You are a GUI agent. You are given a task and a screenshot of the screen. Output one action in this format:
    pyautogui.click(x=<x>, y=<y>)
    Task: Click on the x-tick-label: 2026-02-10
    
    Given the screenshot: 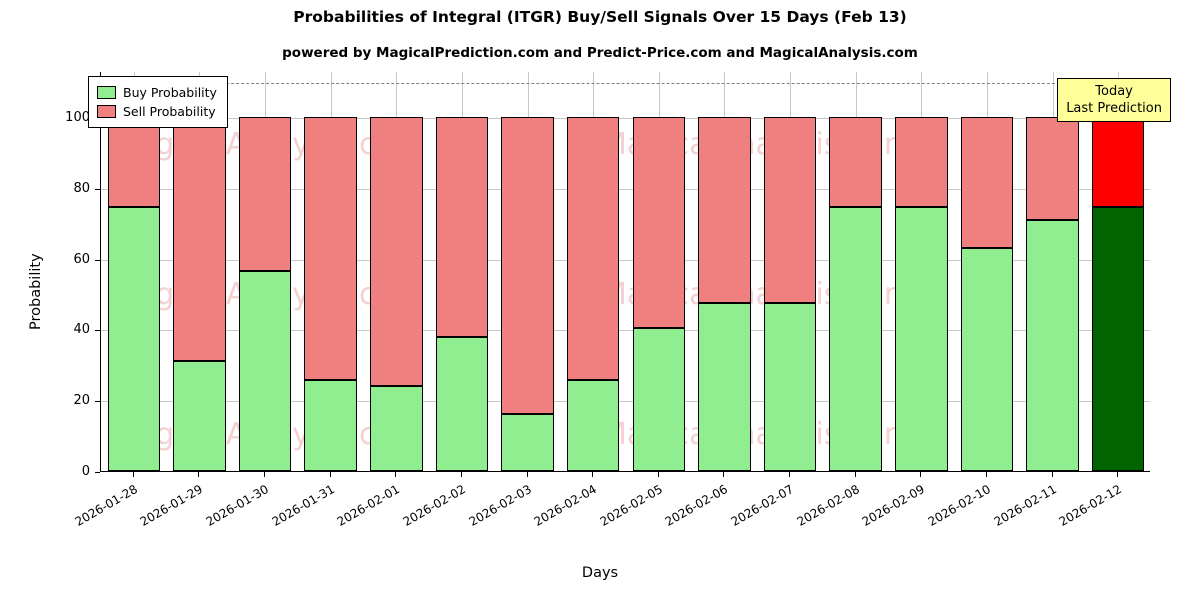 What is the action you would take?
    pyautogui.click(x=959, y=505)
    